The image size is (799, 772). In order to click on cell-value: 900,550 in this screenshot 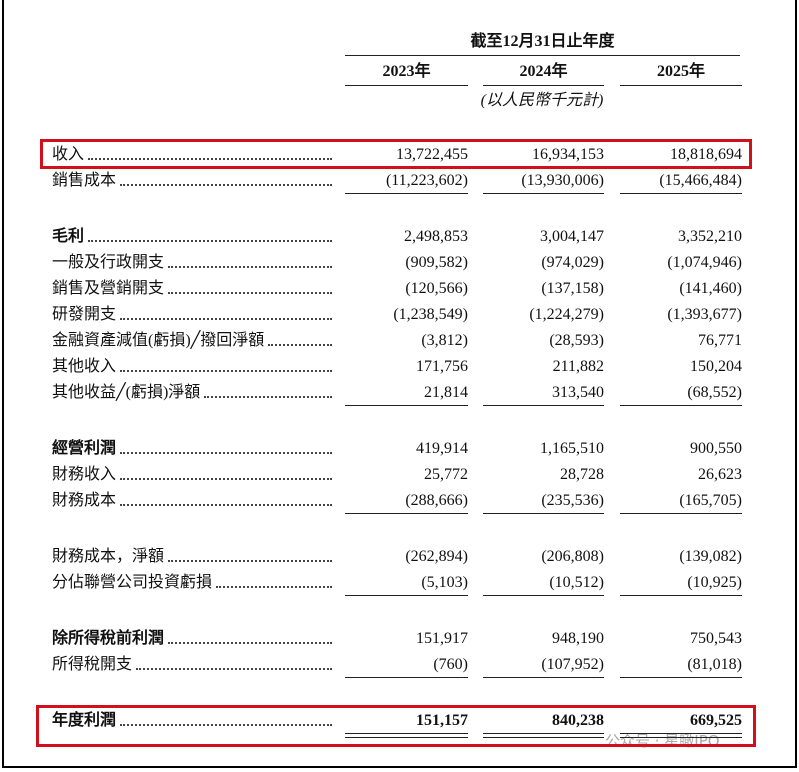, I will do `click(716, 448)`.